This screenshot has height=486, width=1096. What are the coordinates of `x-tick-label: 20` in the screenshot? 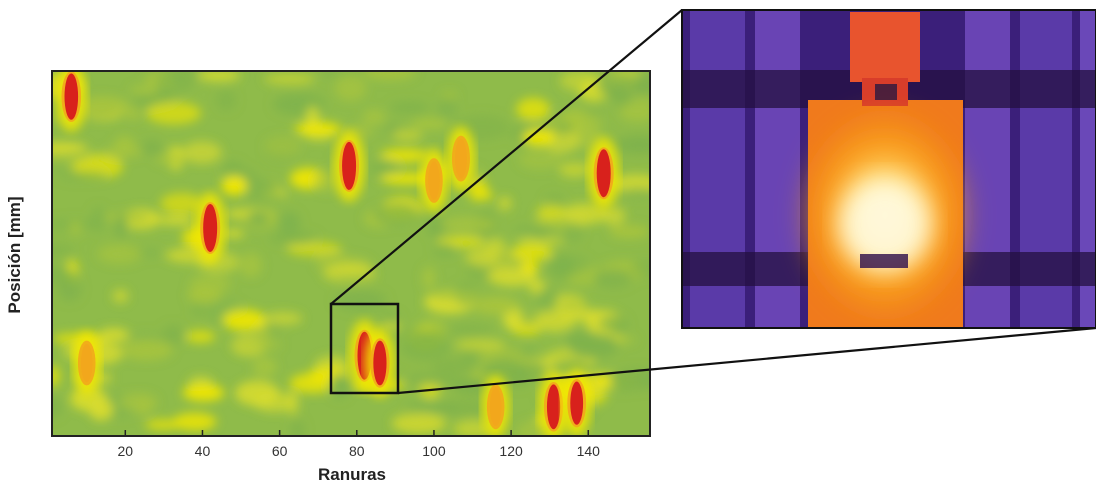 It's located at (126, 451).